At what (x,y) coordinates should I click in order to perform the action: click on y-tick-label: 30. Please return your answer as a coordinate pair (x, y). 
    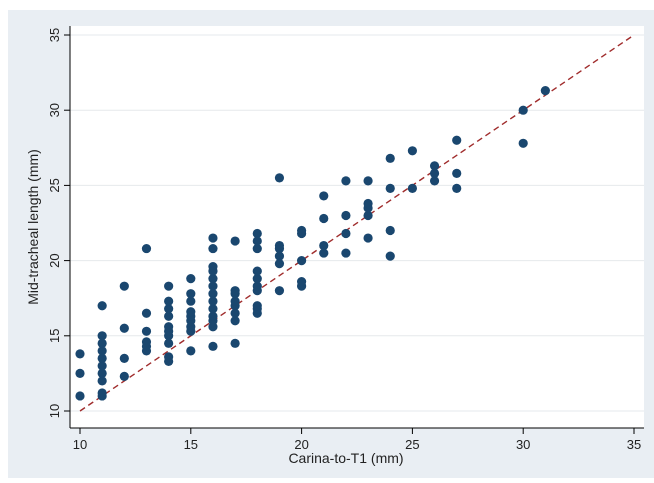
    Looking at the image, I should click on (54, 110).